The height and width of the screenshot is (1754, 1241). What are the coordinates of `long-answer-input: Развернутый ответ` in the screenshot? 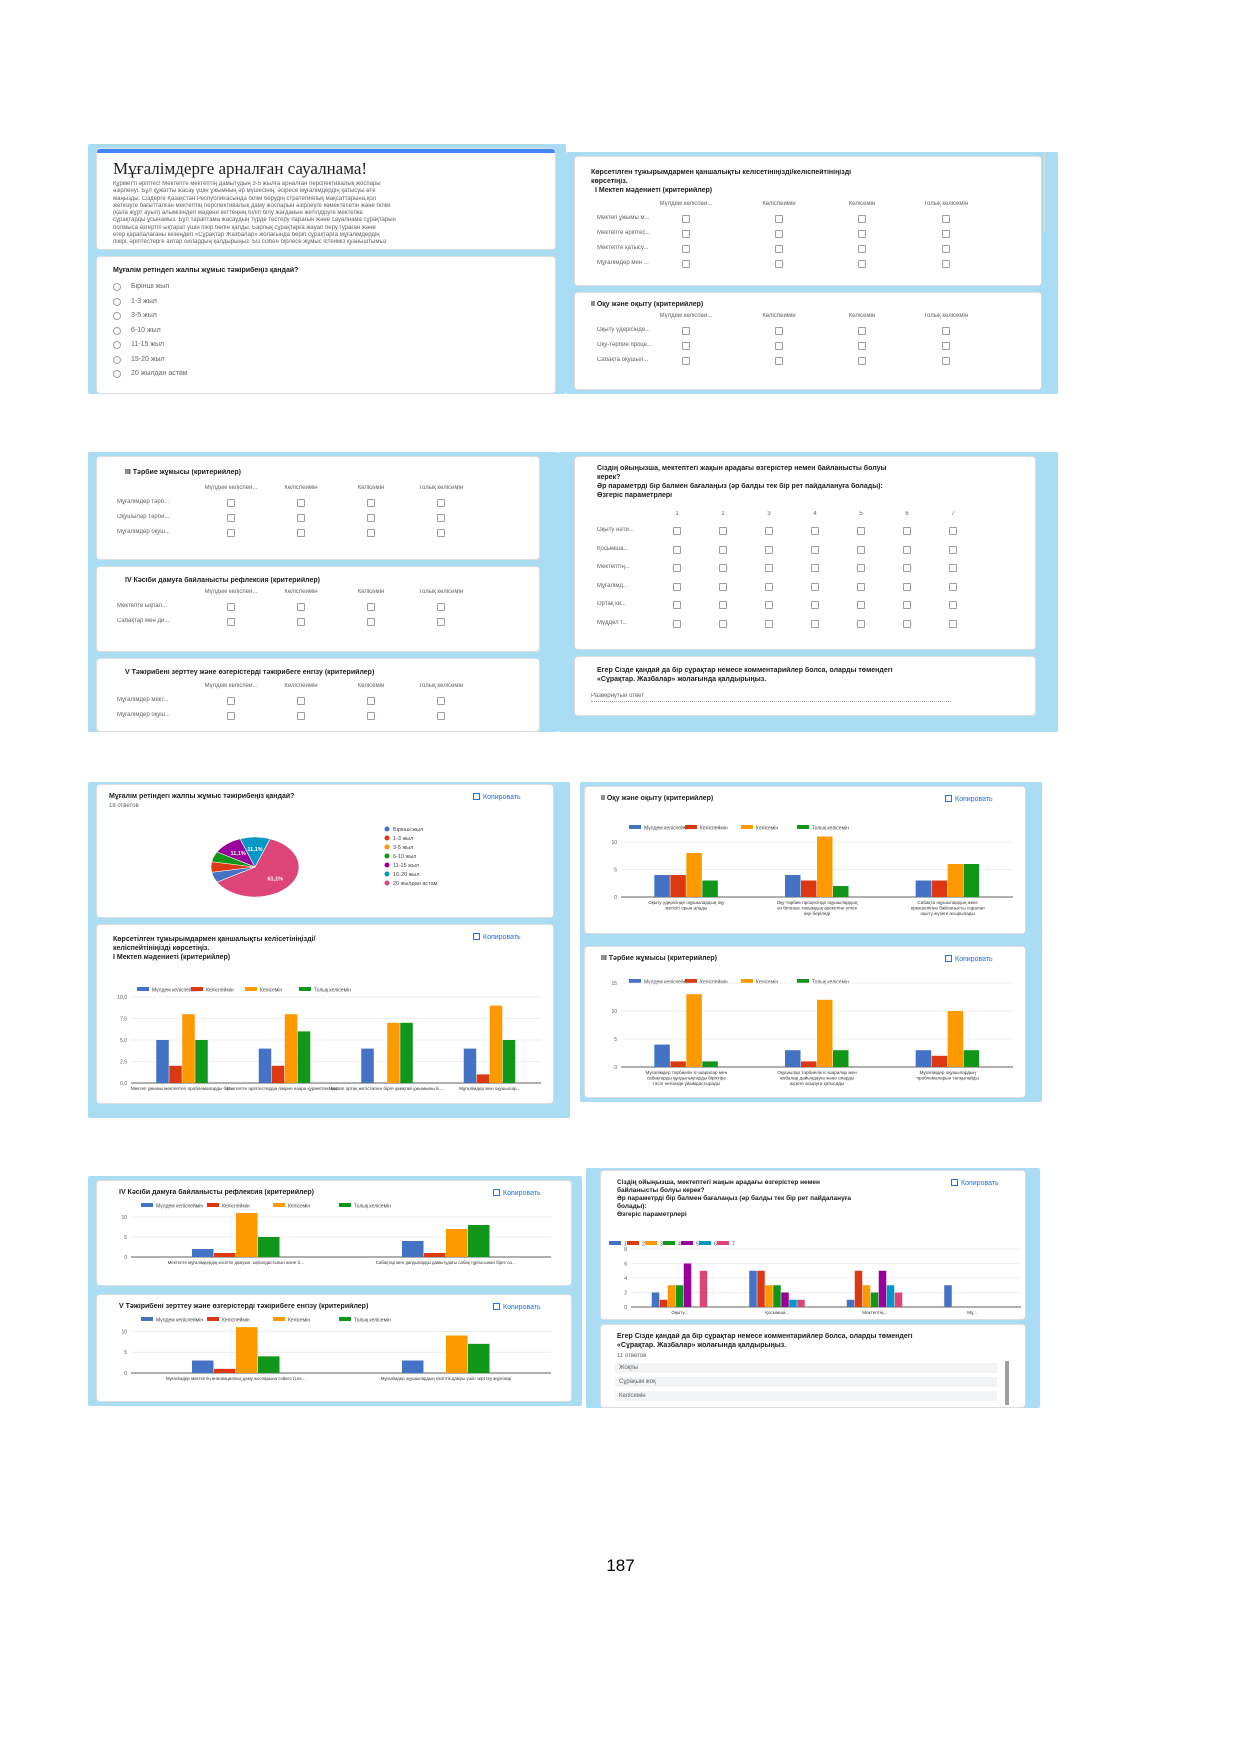 It's located at (771, 697).